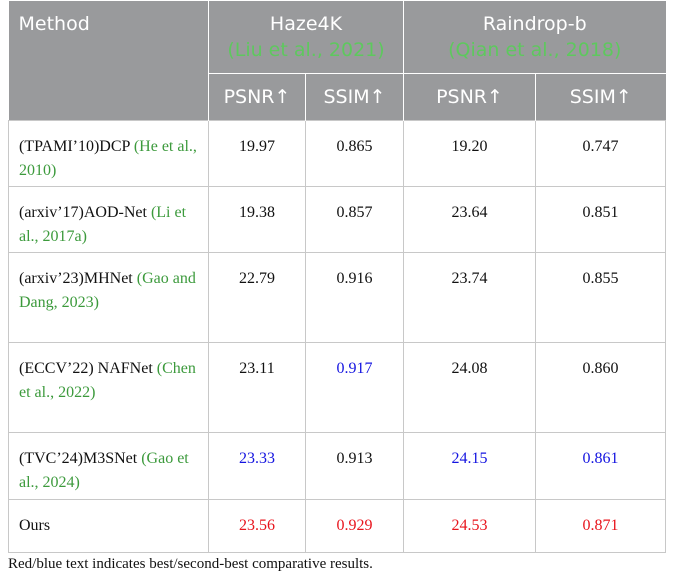  I want to click on metric-row: PSNR↑ SSIM↑ PSNR↑ SSIM↑, so click(337, 97).